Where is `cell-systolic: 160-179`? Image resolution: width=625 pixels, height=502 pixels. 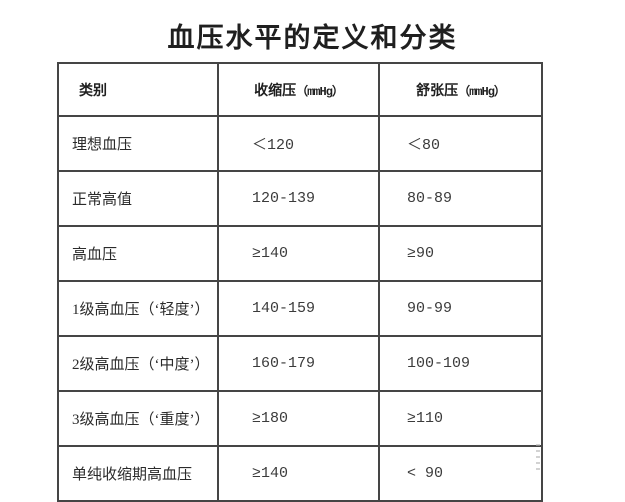 cell-systolic: 160-179 is located at coordinates (298, 363).